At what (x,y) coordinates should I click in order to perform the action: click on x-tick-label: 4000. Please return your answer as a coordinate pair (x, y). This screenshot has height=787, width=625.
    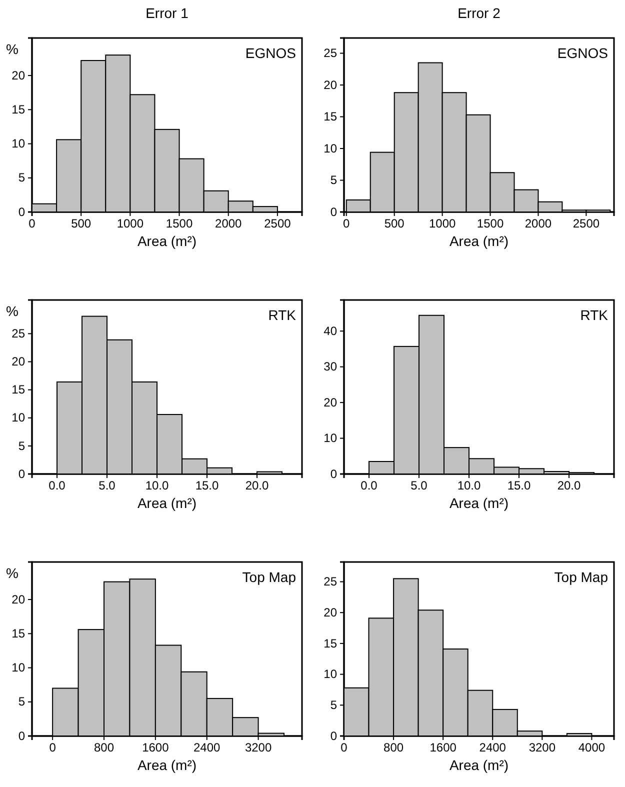
    Looking at the image, I should click on (592, 747).